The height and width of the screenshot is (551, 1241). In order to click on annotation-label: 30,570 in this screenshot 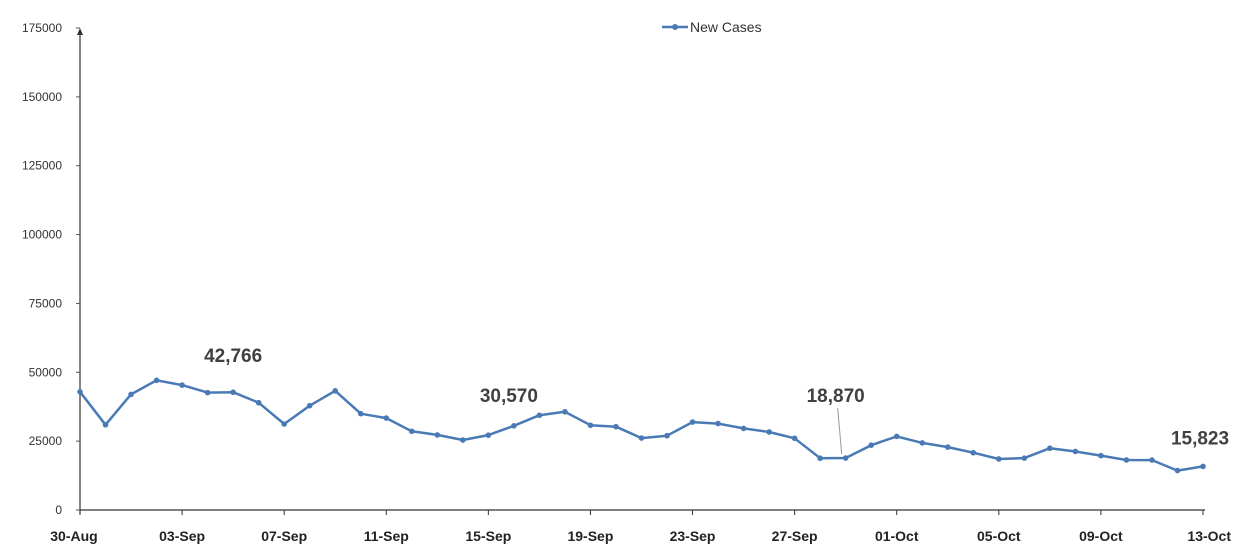, I will do `click(509, 396)`.